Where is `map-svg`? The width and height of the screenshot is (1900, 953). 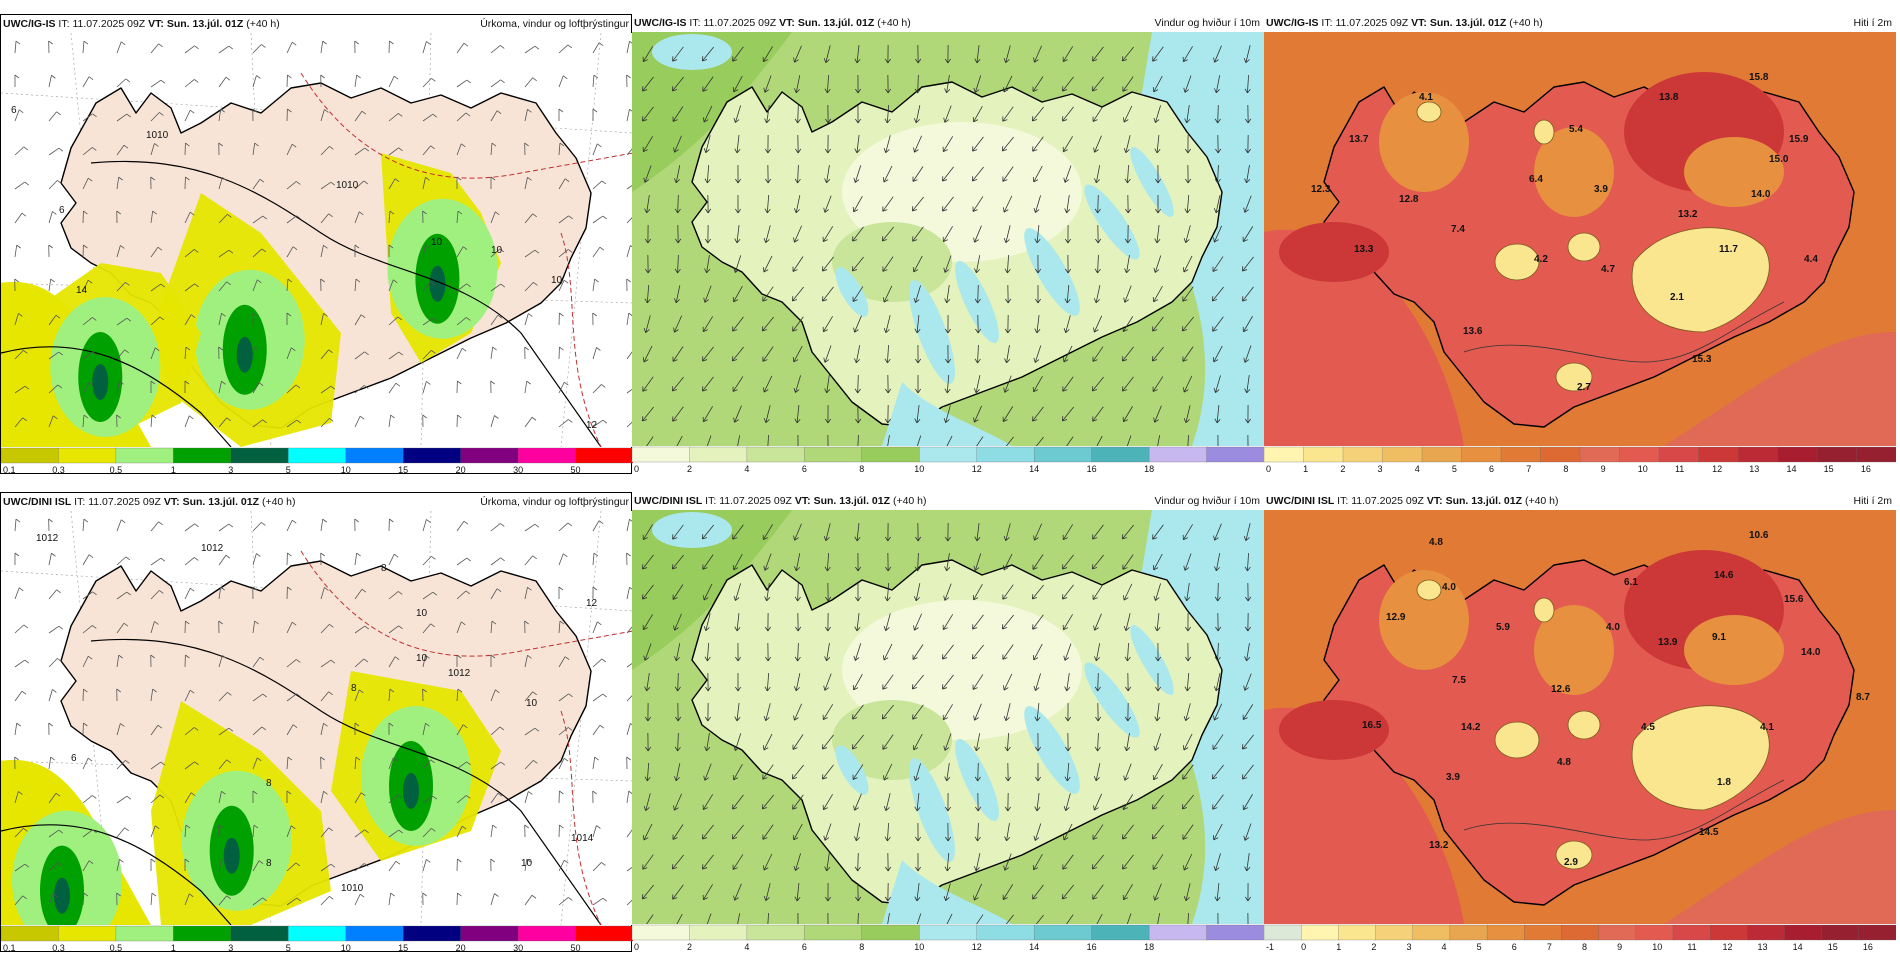 map-svg is located at coordinates (948, 717).